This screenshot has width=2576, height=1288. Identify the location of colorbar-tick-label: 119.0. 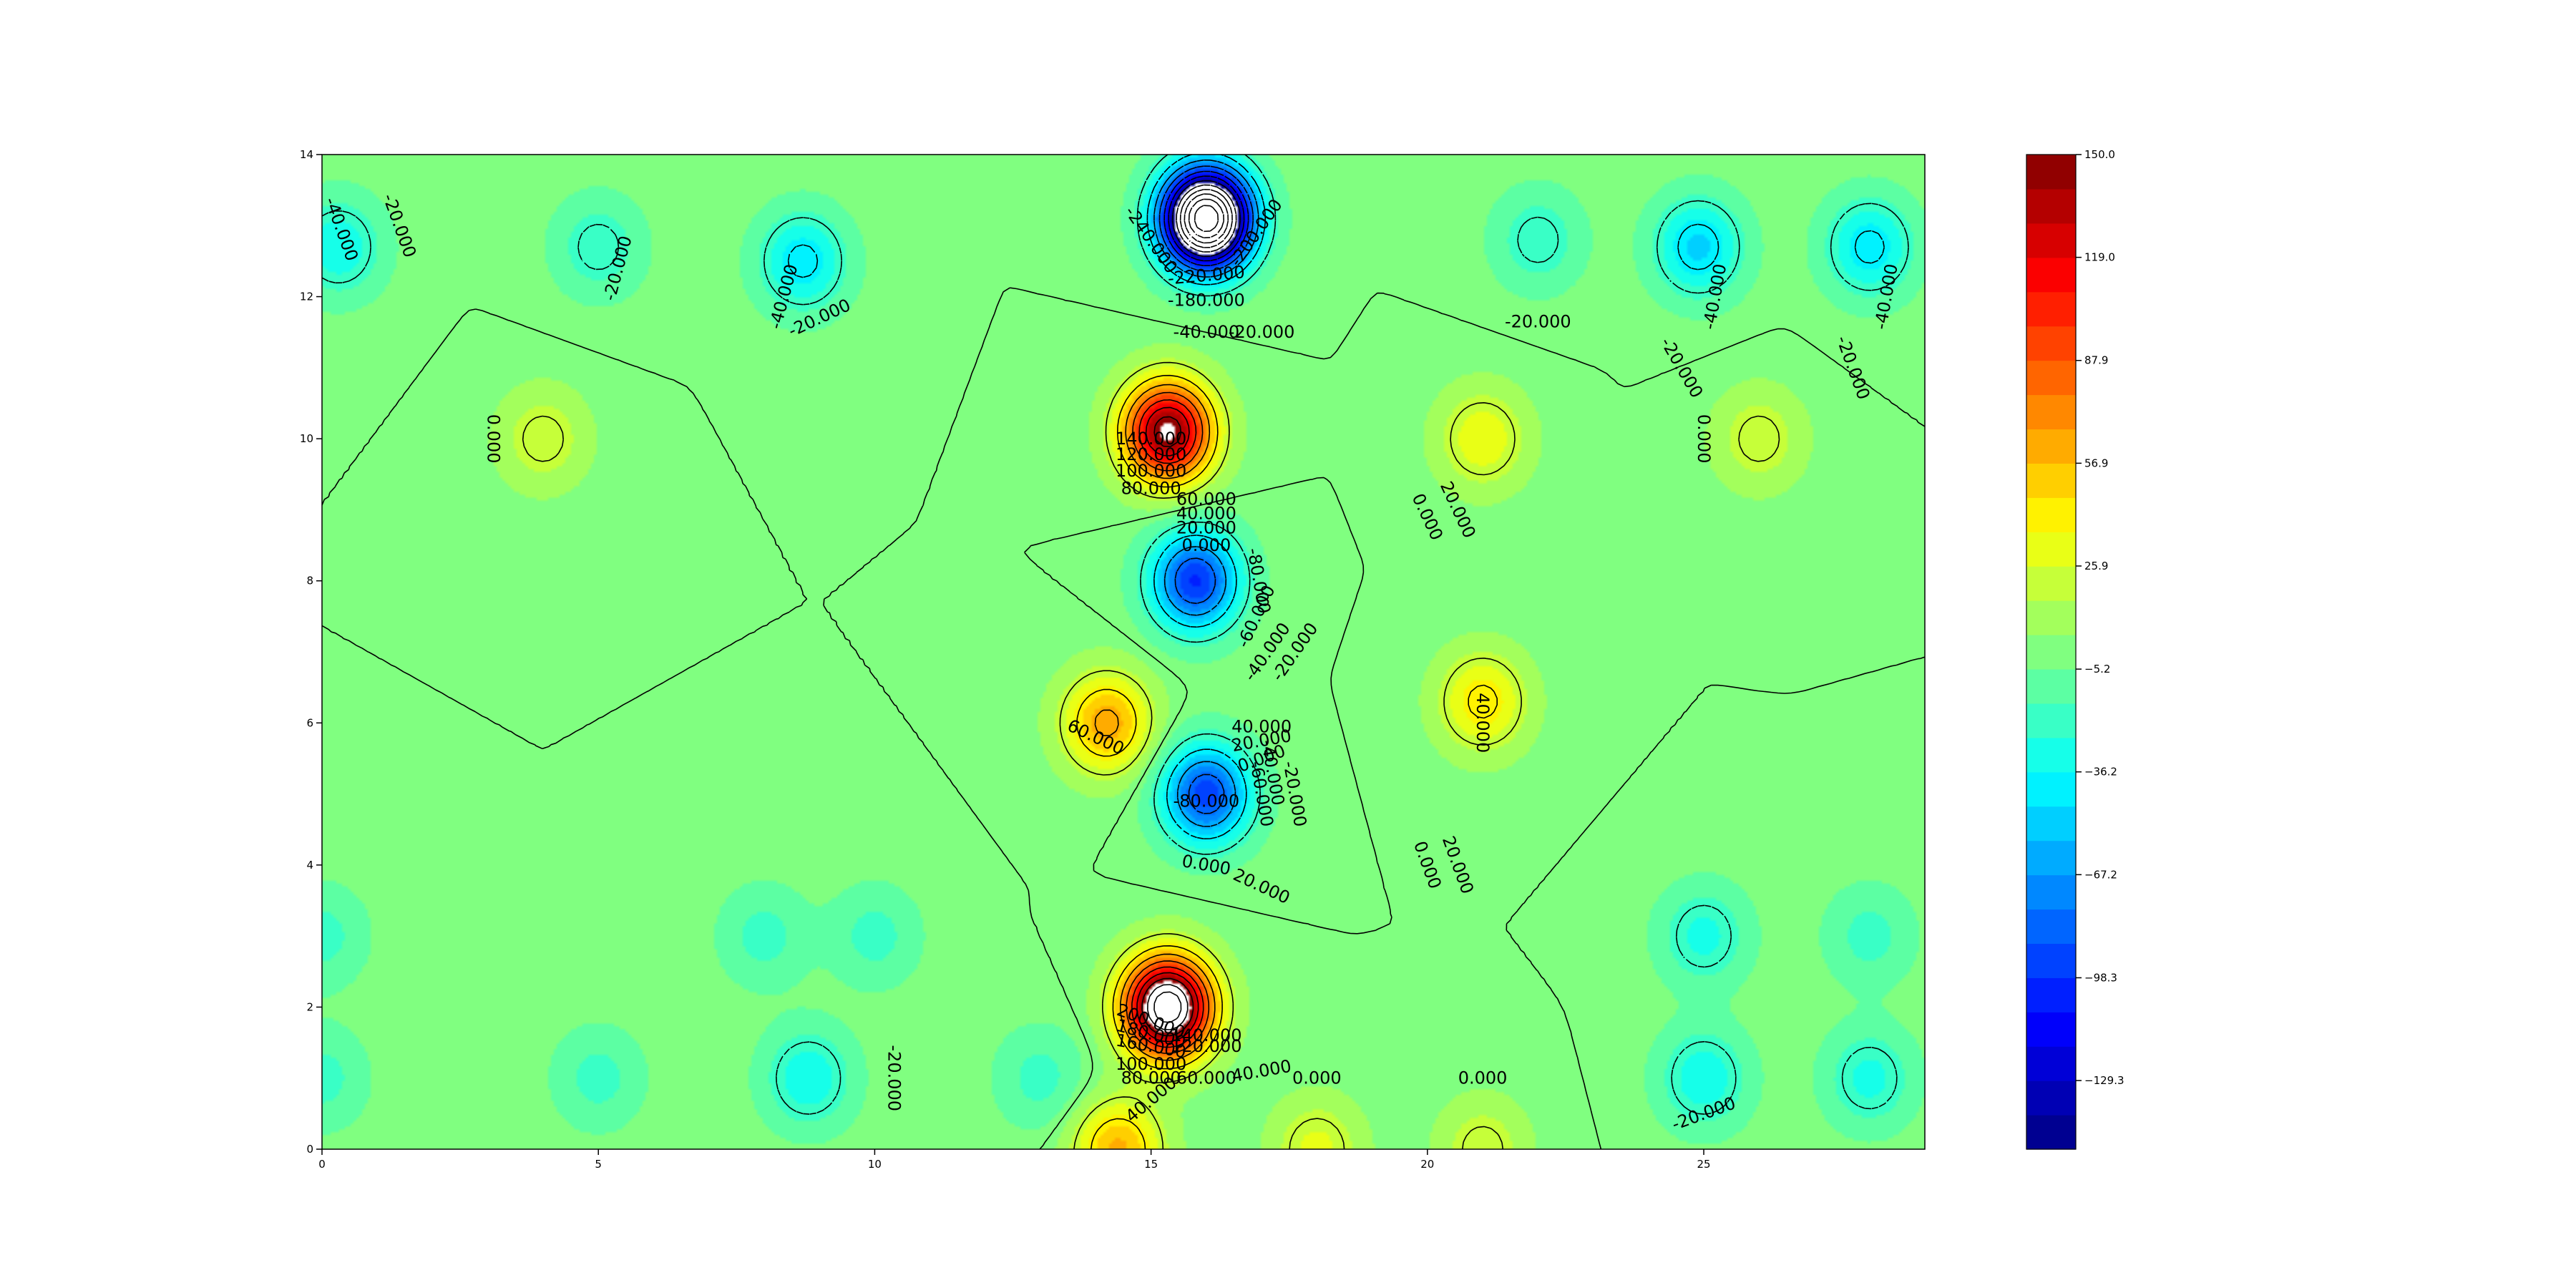
(2099, 257).